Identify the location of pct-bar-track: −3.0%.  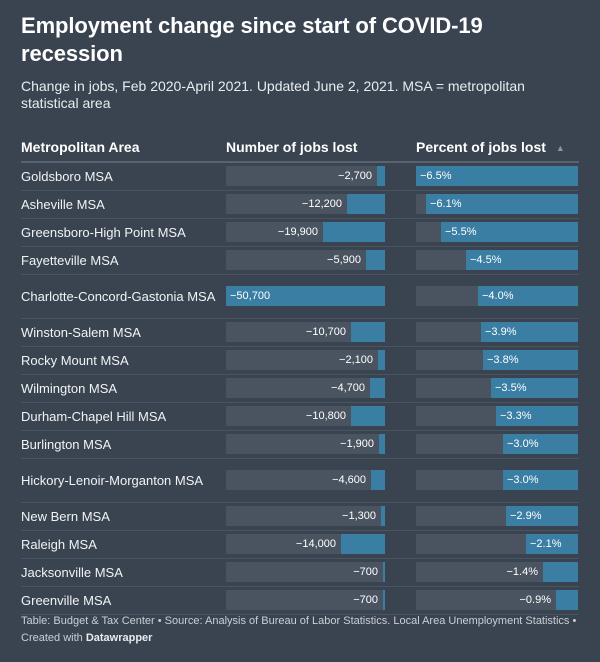
(497, 480).